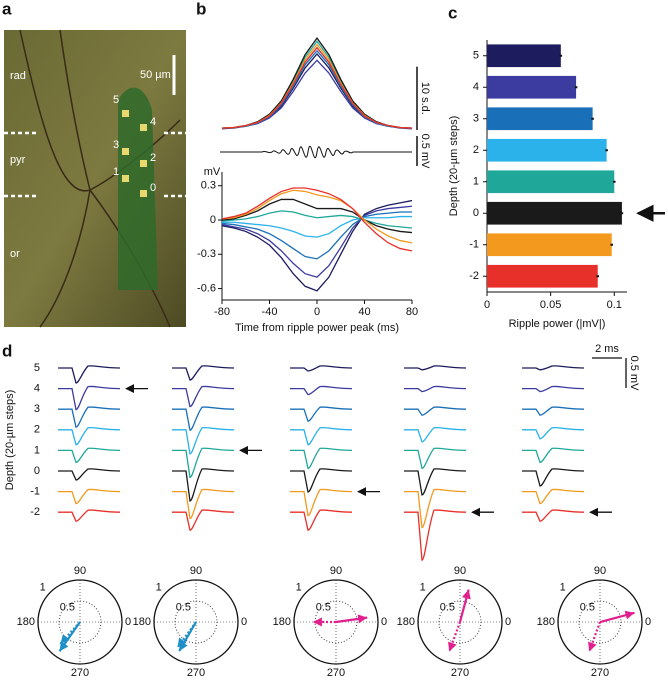  Describe the element at coordinates (614, 305) in the screenshot. I see `x-tick-label: 0.1` at that location.